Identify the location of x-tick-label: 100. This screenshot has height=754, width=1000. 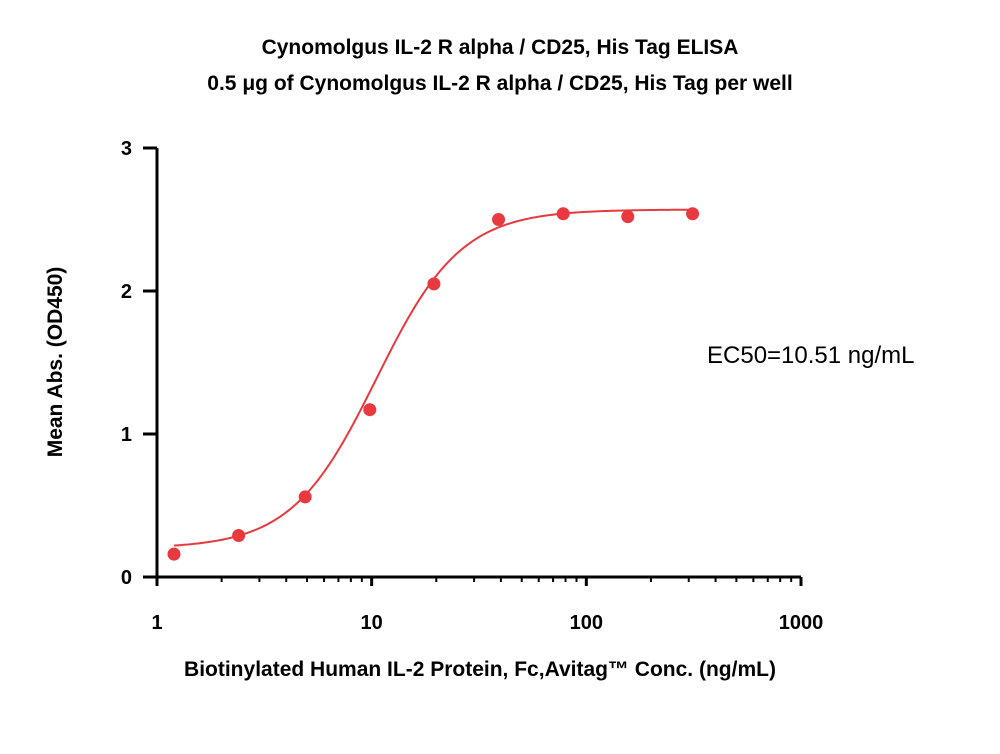
(586, 623).